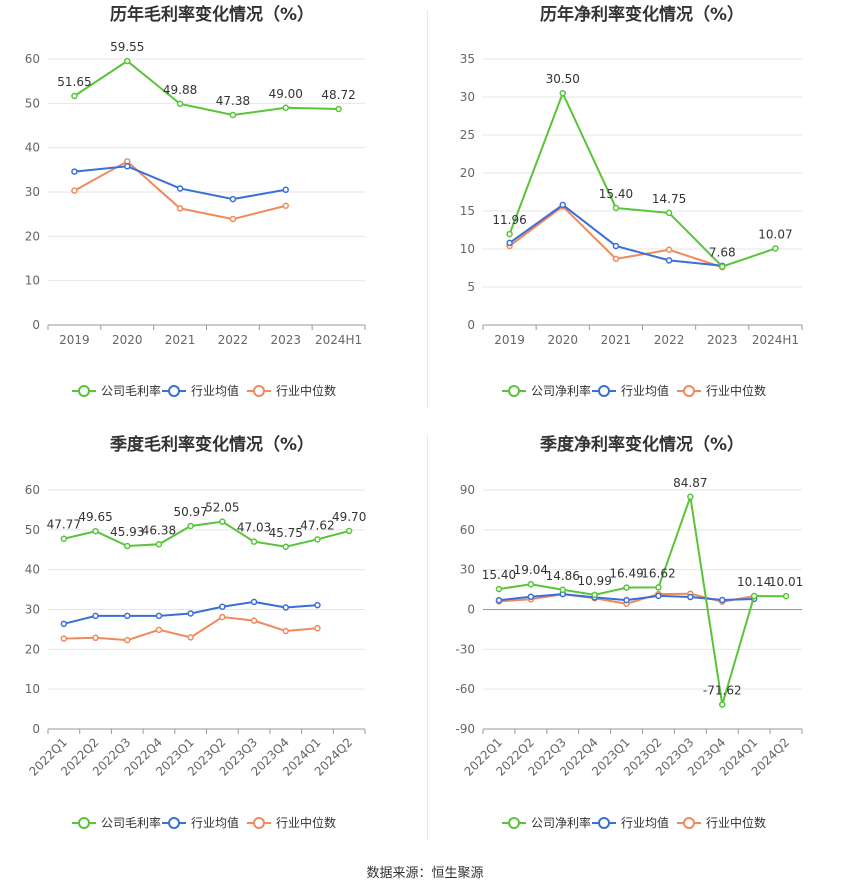  What do you see at coordinates (509, 340) in the screenshot?
I see `x-tick-label: 2019` at bounding box center [509, 340].